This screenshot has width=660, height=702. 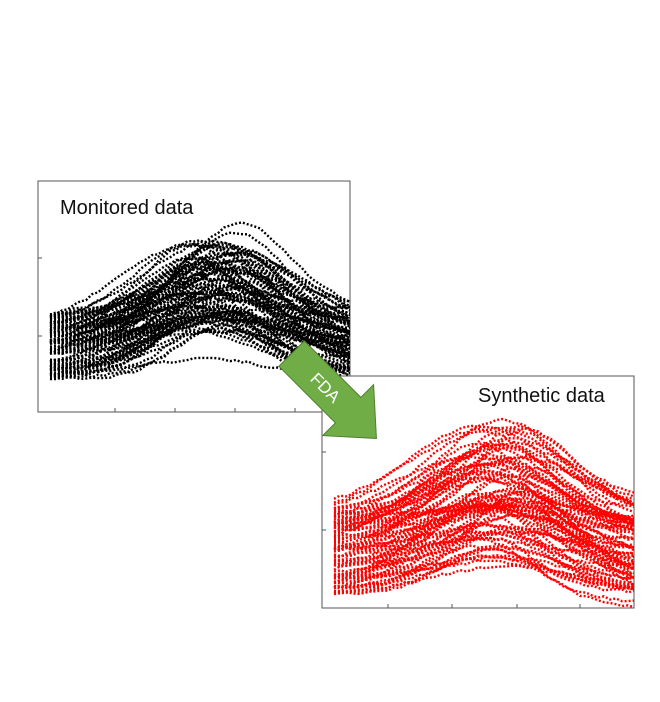 What do you see at coordinates (127, 208) in the screenshot?
I see `panel-label: Monitored data` at bounding box center [127, 208].